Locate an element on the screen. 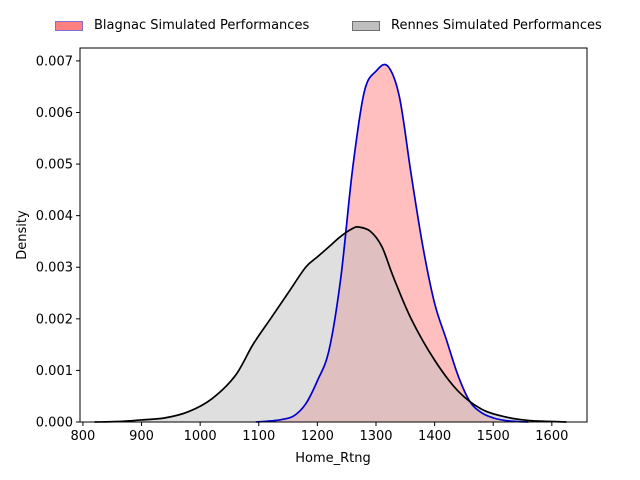  x-tick-label: 1200 is located at coordinates (317, 436).